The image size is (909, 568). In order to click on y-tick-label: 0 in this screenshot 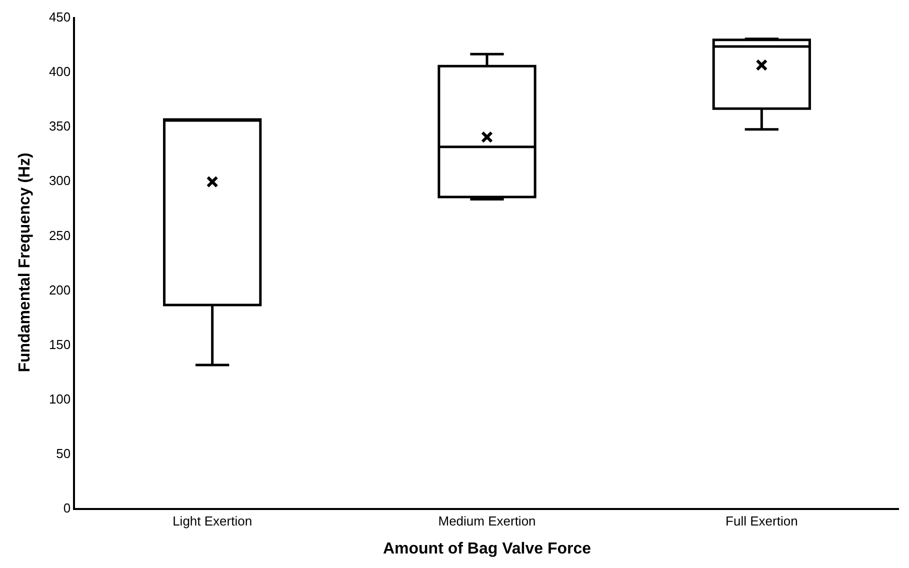, I will do `click(67, 508)`.